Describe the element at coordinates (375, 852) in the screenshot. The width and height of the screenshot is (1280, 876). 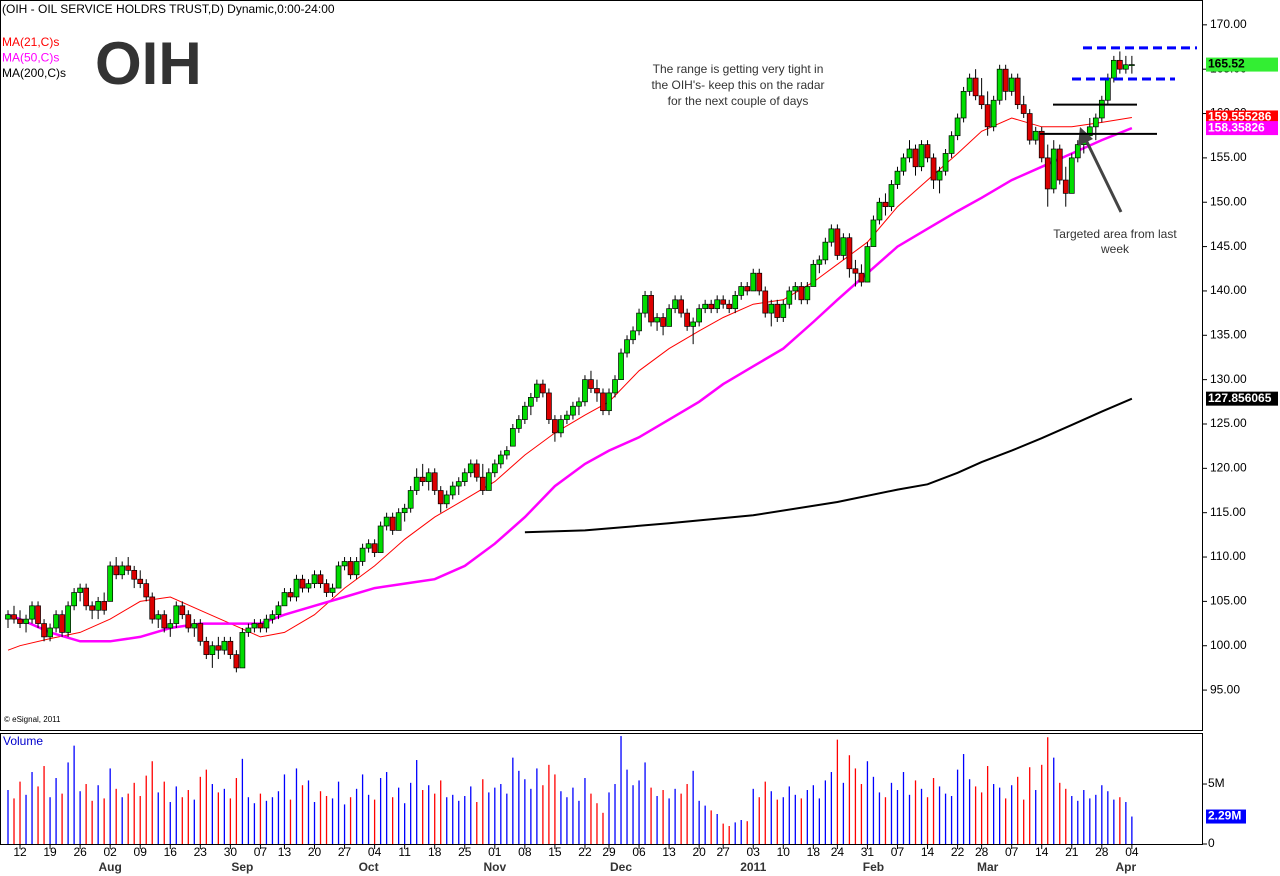
I see `x-tick-label: 04` at that location.